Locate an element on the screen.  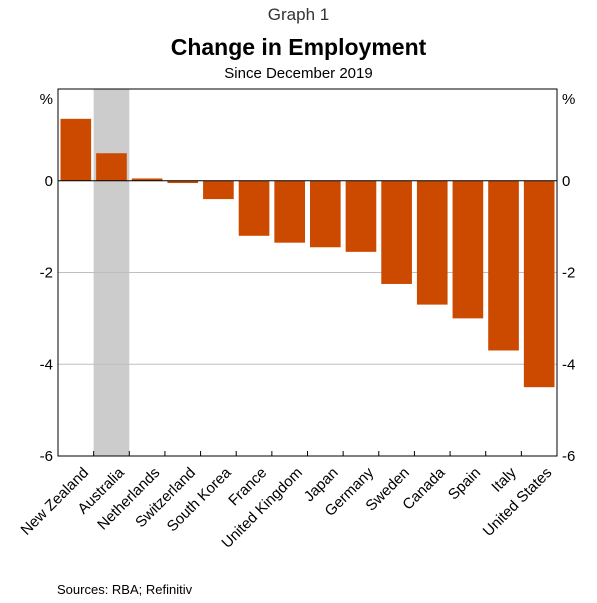
source-note: Sources: RBA; Refinitiv is located at coordinates (125, 589).